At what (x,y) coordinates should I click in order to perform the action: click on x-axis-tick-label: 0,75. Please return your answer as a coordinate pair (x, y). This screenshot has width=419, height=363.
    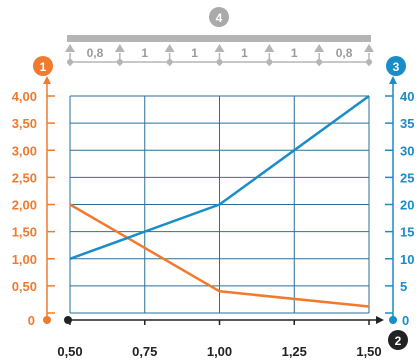
    Looking at the image, I should click on (144, 351).